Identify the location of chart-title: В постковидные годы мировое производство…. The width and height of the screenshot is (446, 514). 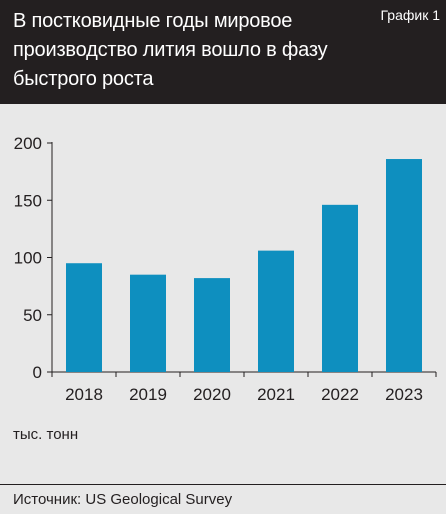
(170, 50).